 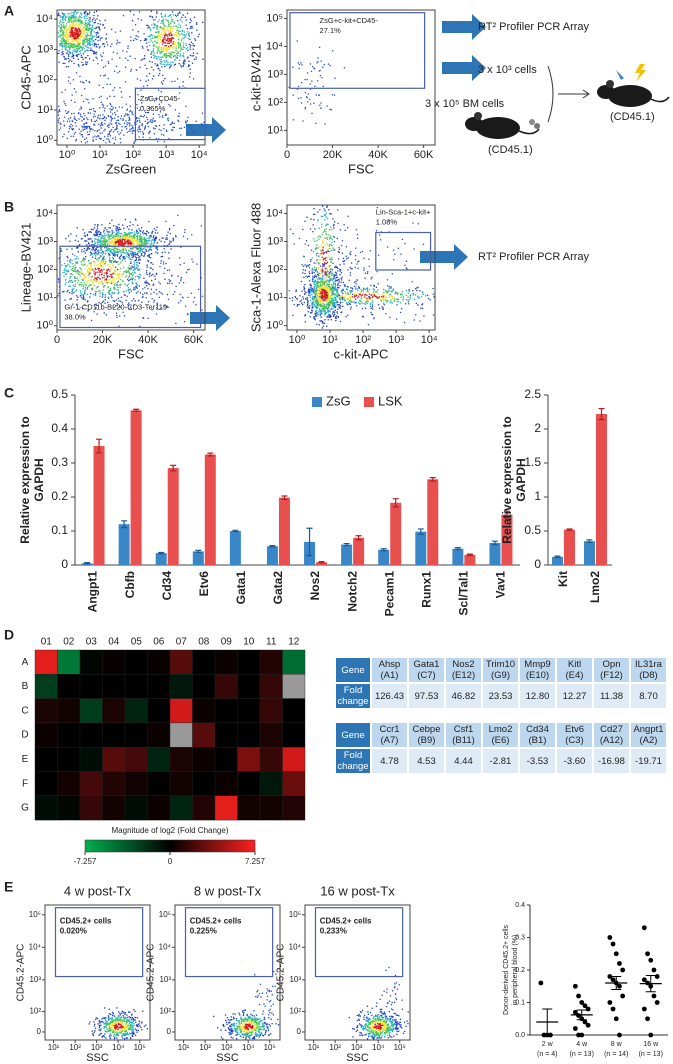 What do you see at coordinates (118, 1047) in the screenshot?
I see `x-tick-label: 10⁴` at bounding box center [118, 1047].